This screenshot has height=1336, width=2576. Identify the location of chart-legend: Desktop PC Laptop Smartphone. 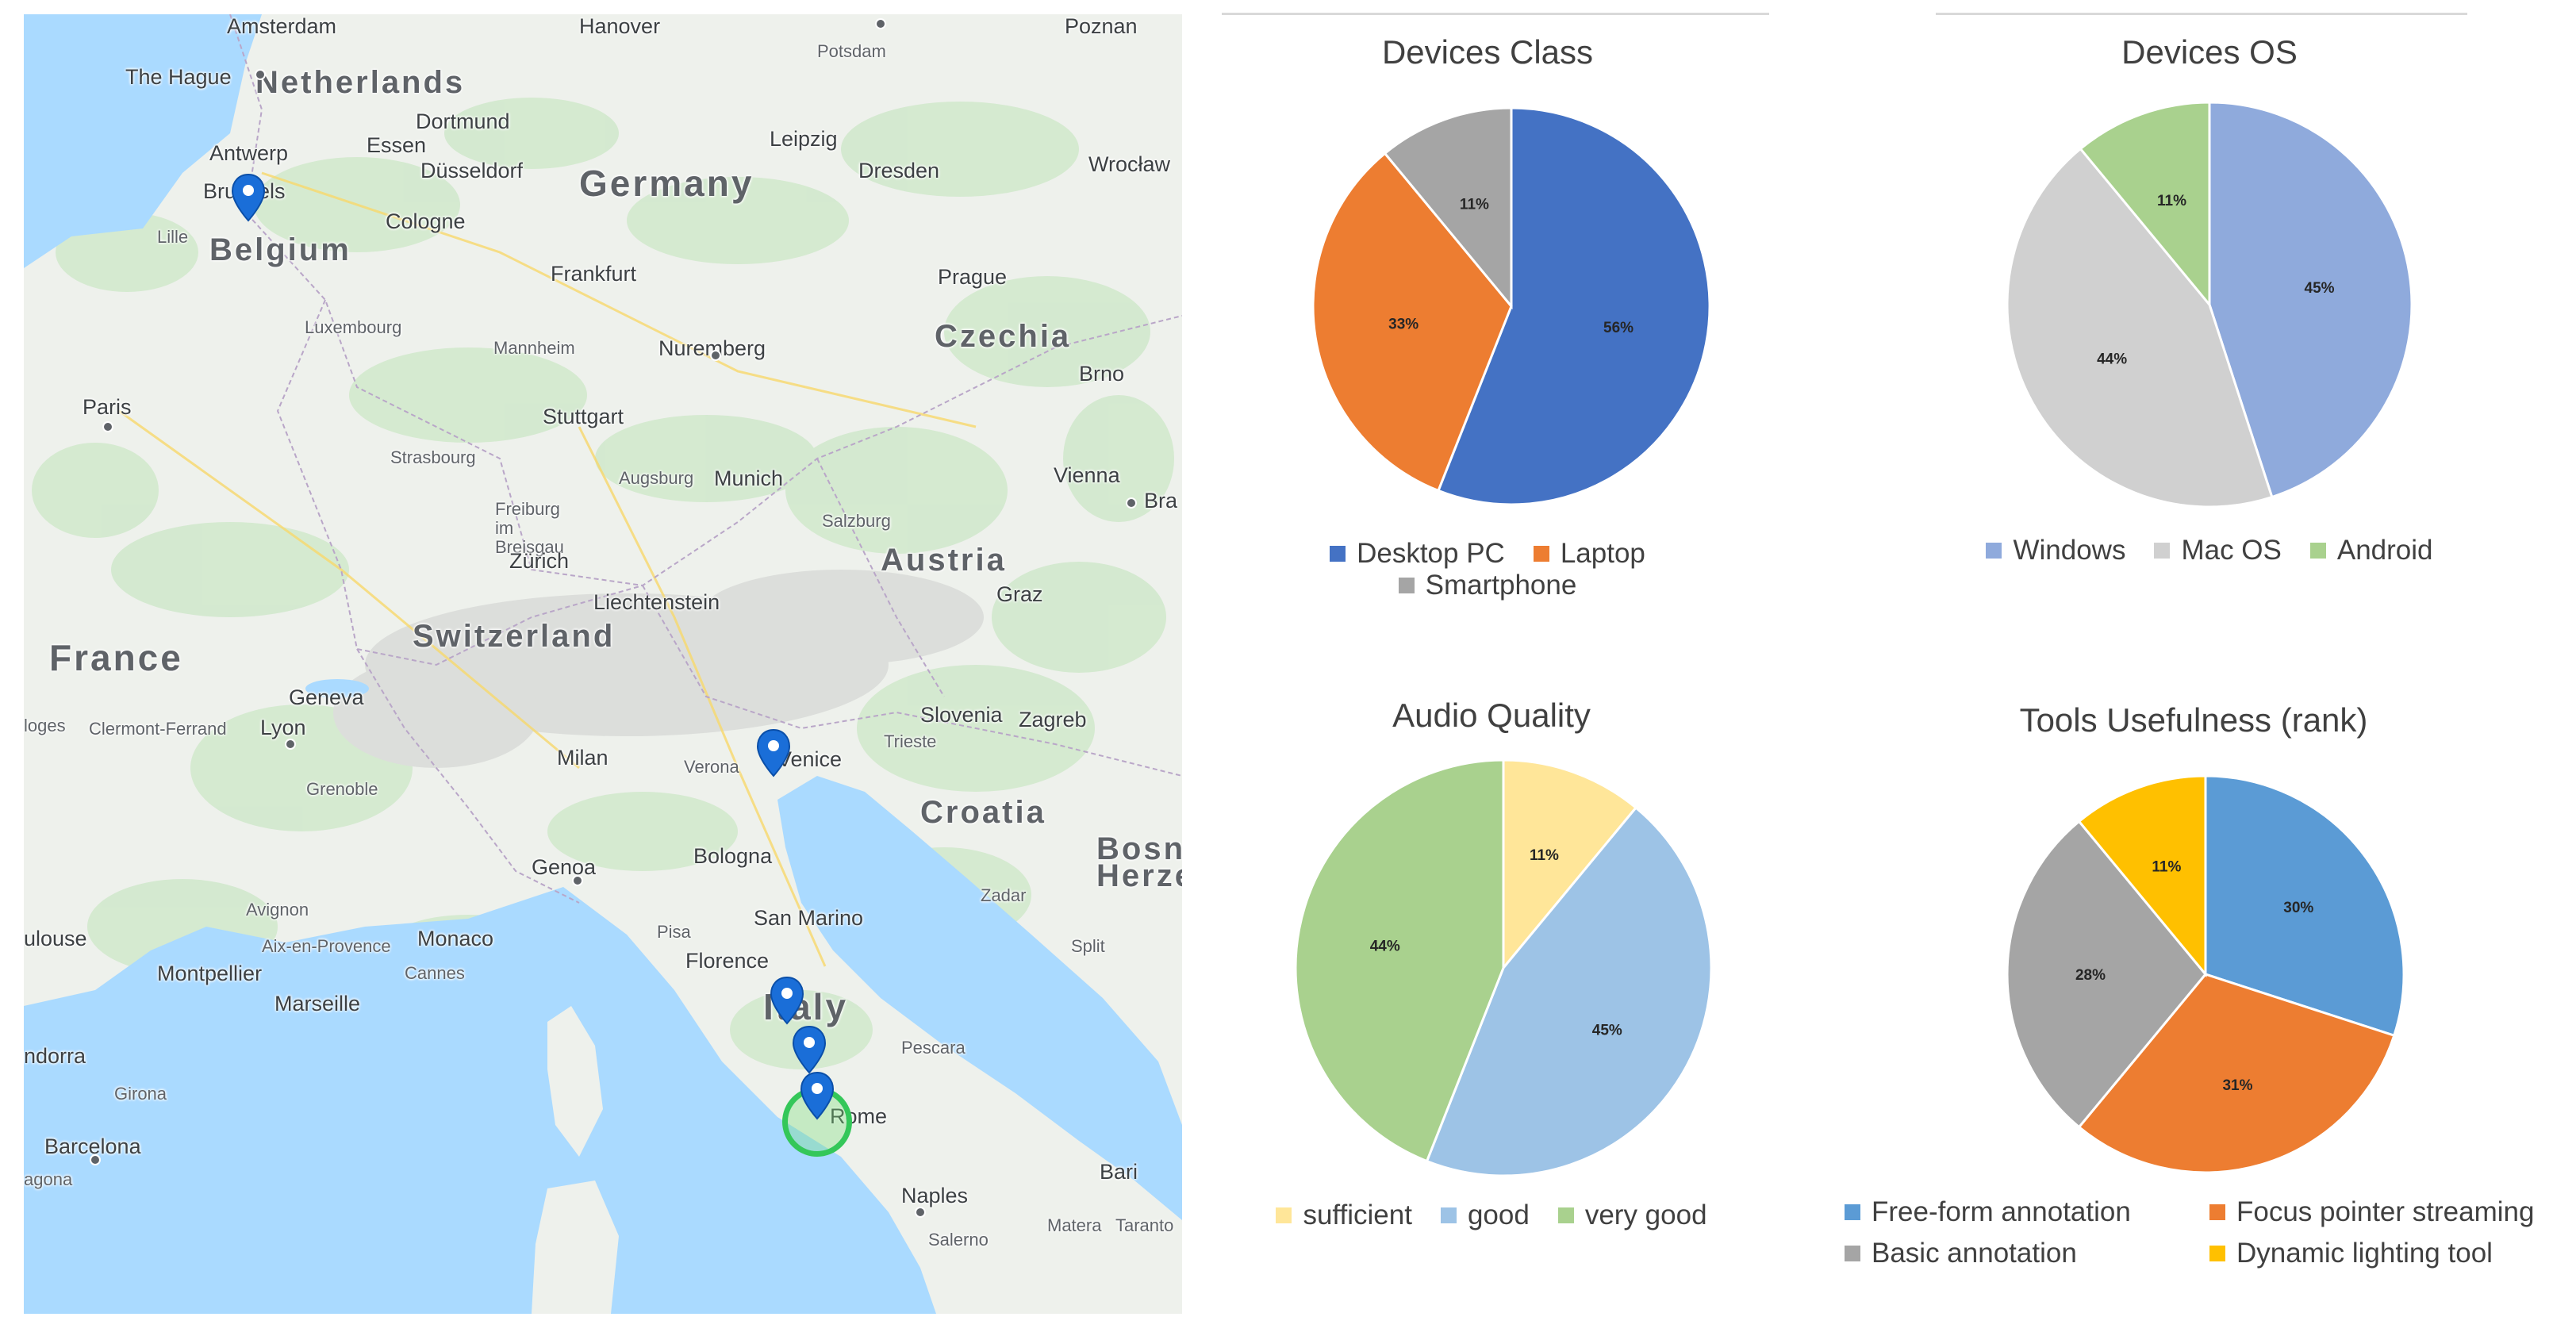
(1487, 569).